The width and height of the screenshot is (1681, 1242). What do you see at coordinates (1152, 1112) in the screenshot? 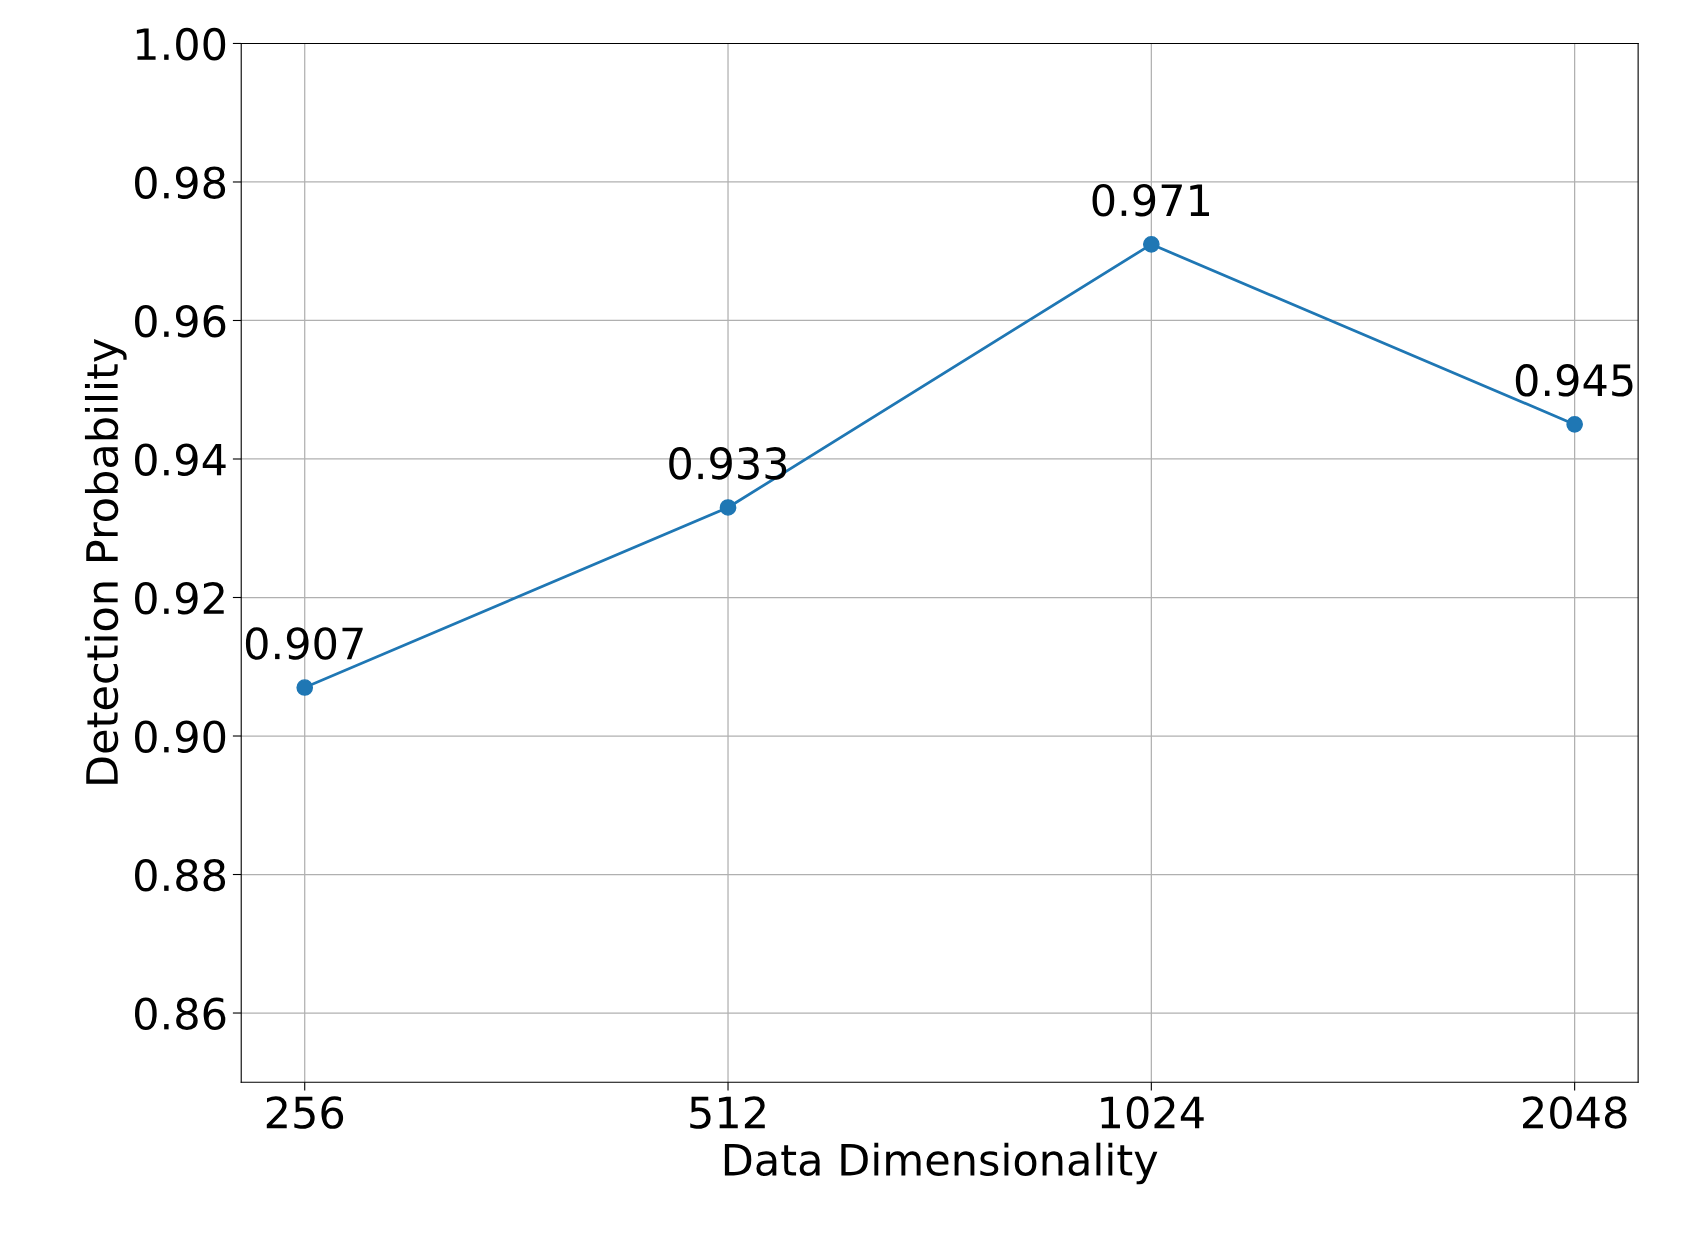
I see `x-tick-label: 1024` at bounding box center [1152, 1112].